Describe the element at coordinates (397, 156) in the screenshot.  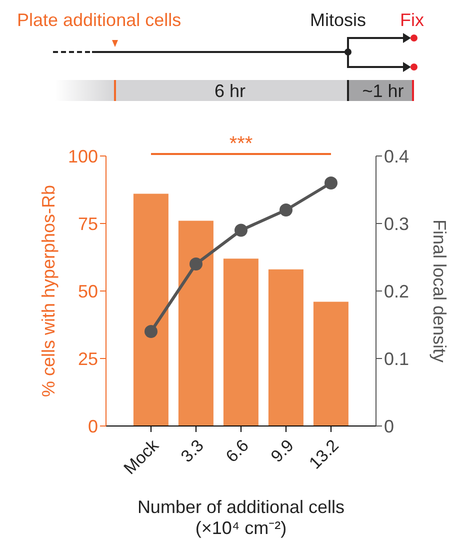
I see `y2-tick-label: 0.4` at that location.